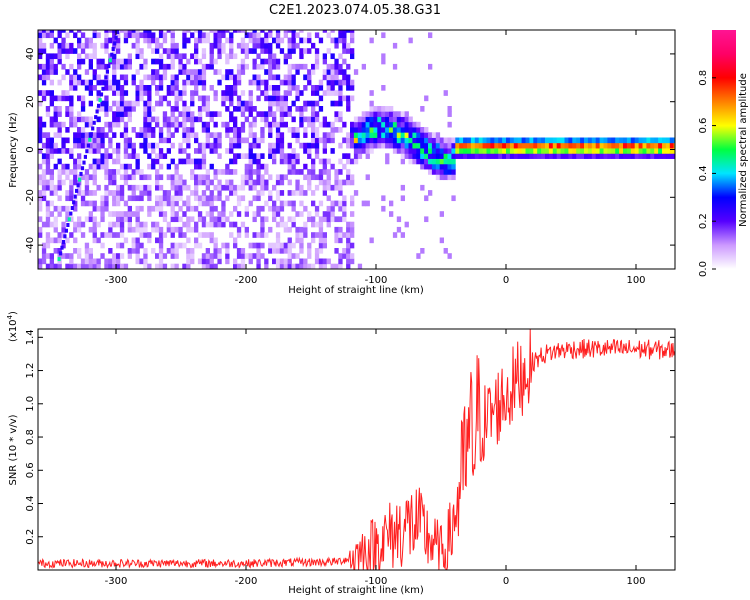  I want to click on y-tick-label: 0.2, so click(30, 537).